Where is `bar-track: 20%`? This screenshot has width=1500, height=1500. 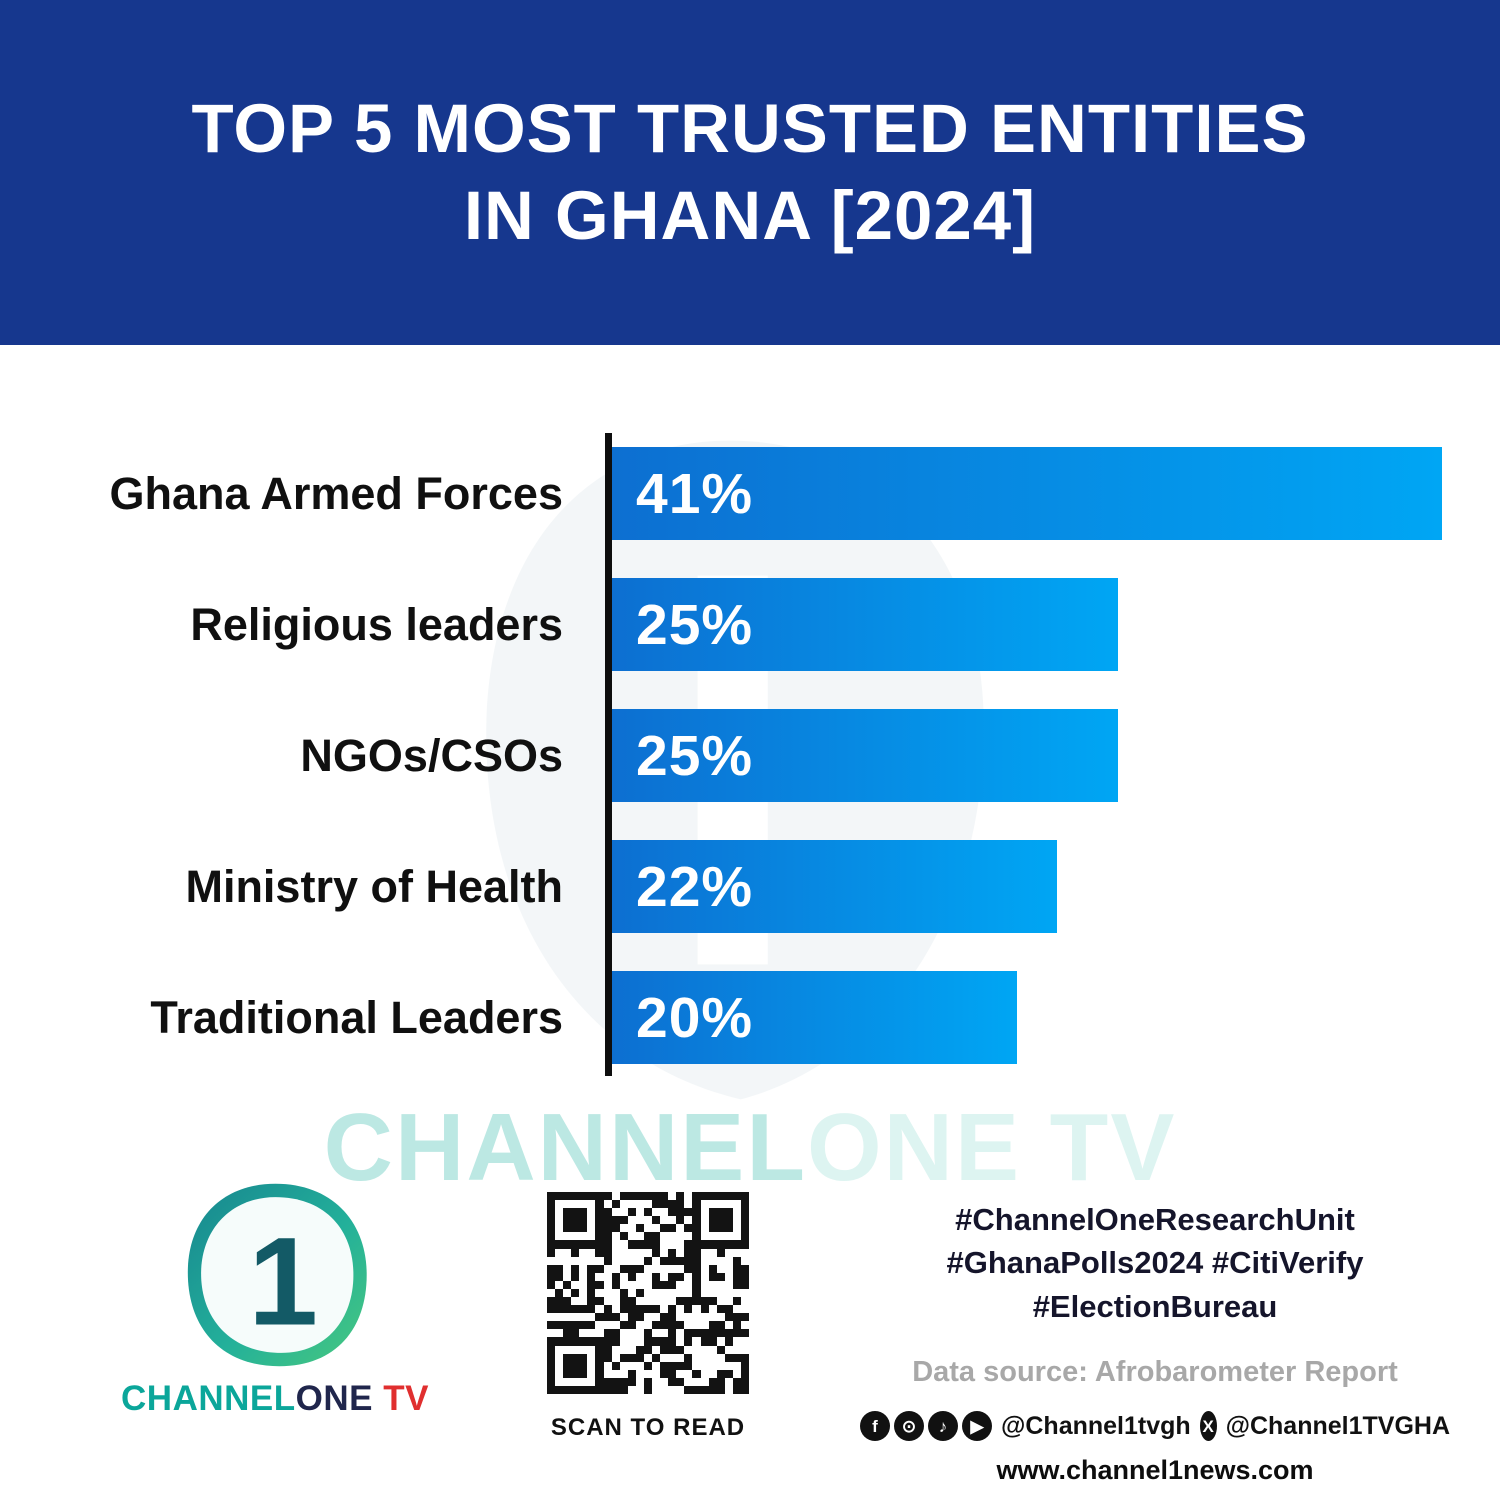
bar-track: 20% is located at coordinates (1027, 1017).